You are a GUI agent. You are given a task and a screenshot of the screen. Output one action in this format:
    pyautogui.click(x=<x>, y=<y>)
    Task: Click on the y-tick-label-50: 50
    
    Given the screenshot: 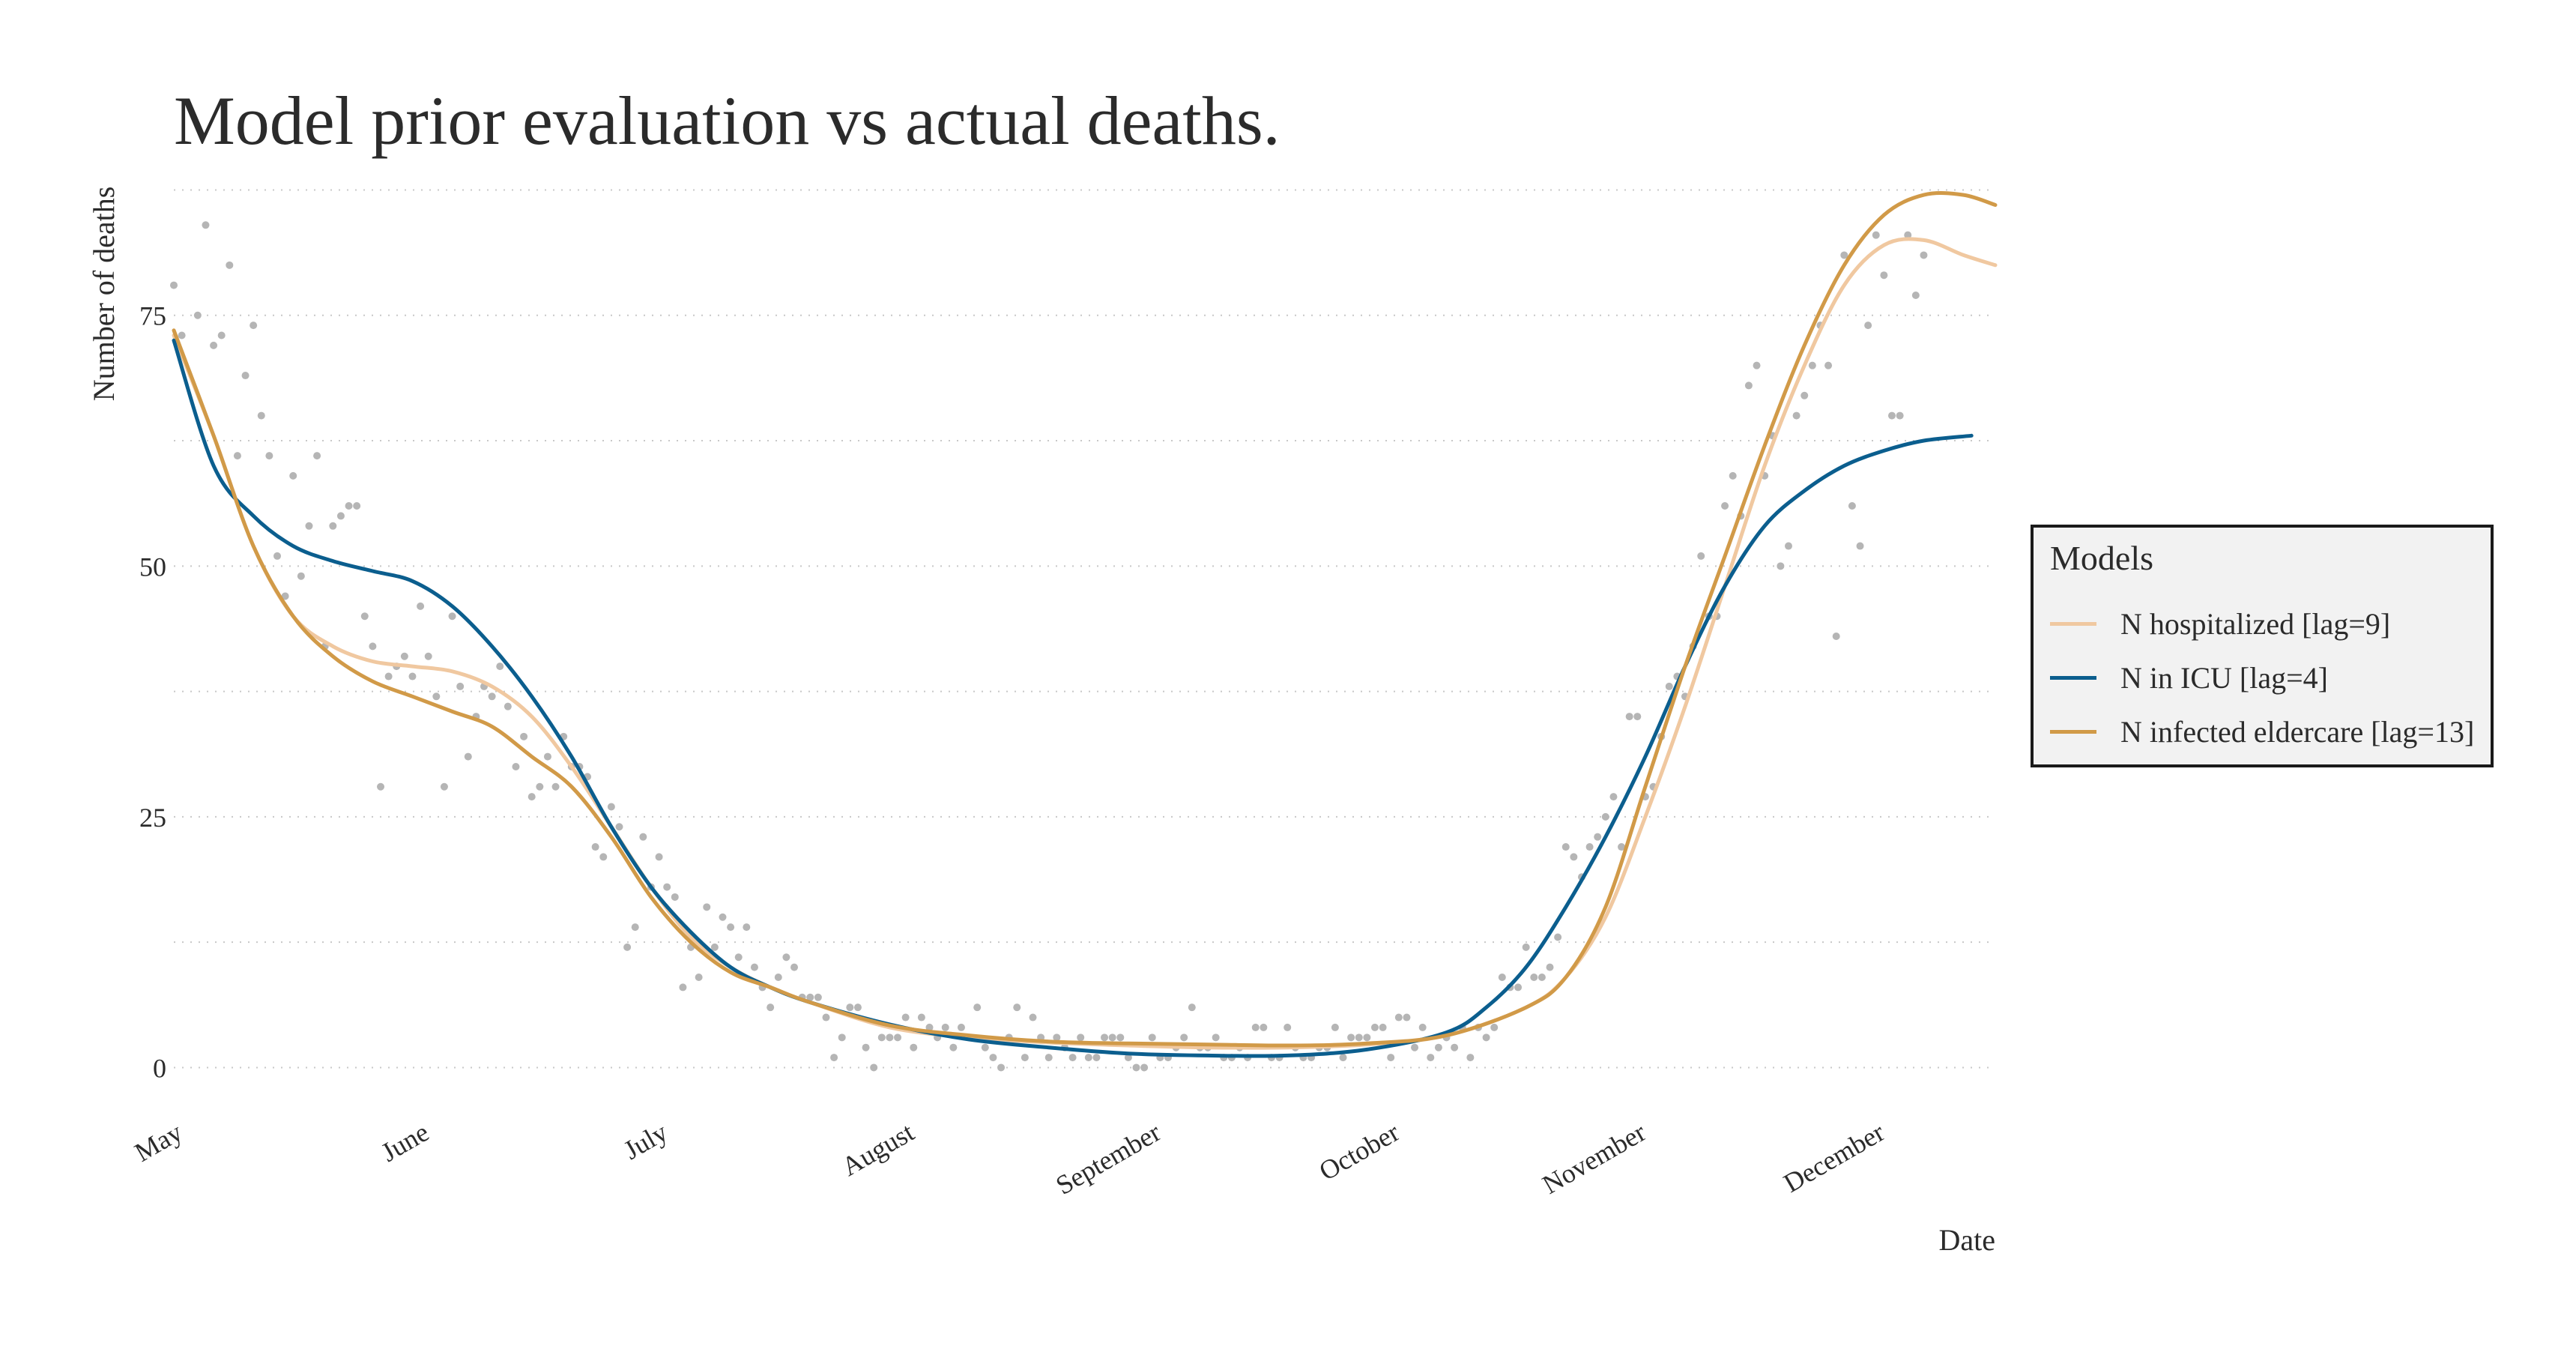 What is the action you would take?
    pyautogui.click(x=152, y=567)
    